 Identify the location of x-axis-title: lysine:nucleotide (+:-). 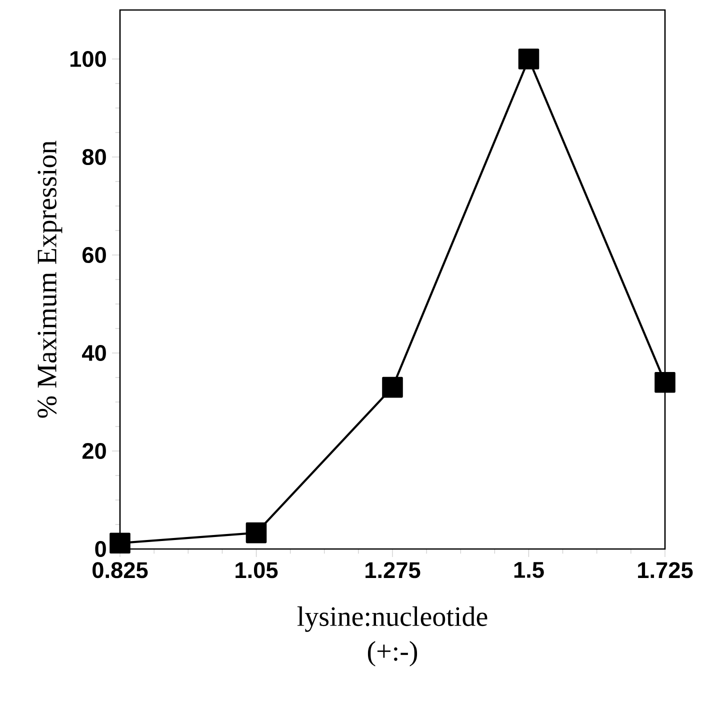
(392, 636).